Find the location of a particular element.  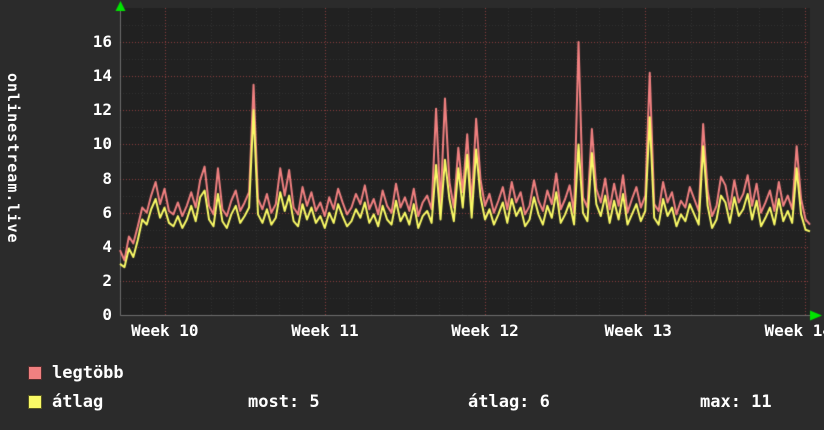

legend-item-atlag: átlag is located at coordinates (65, 402).